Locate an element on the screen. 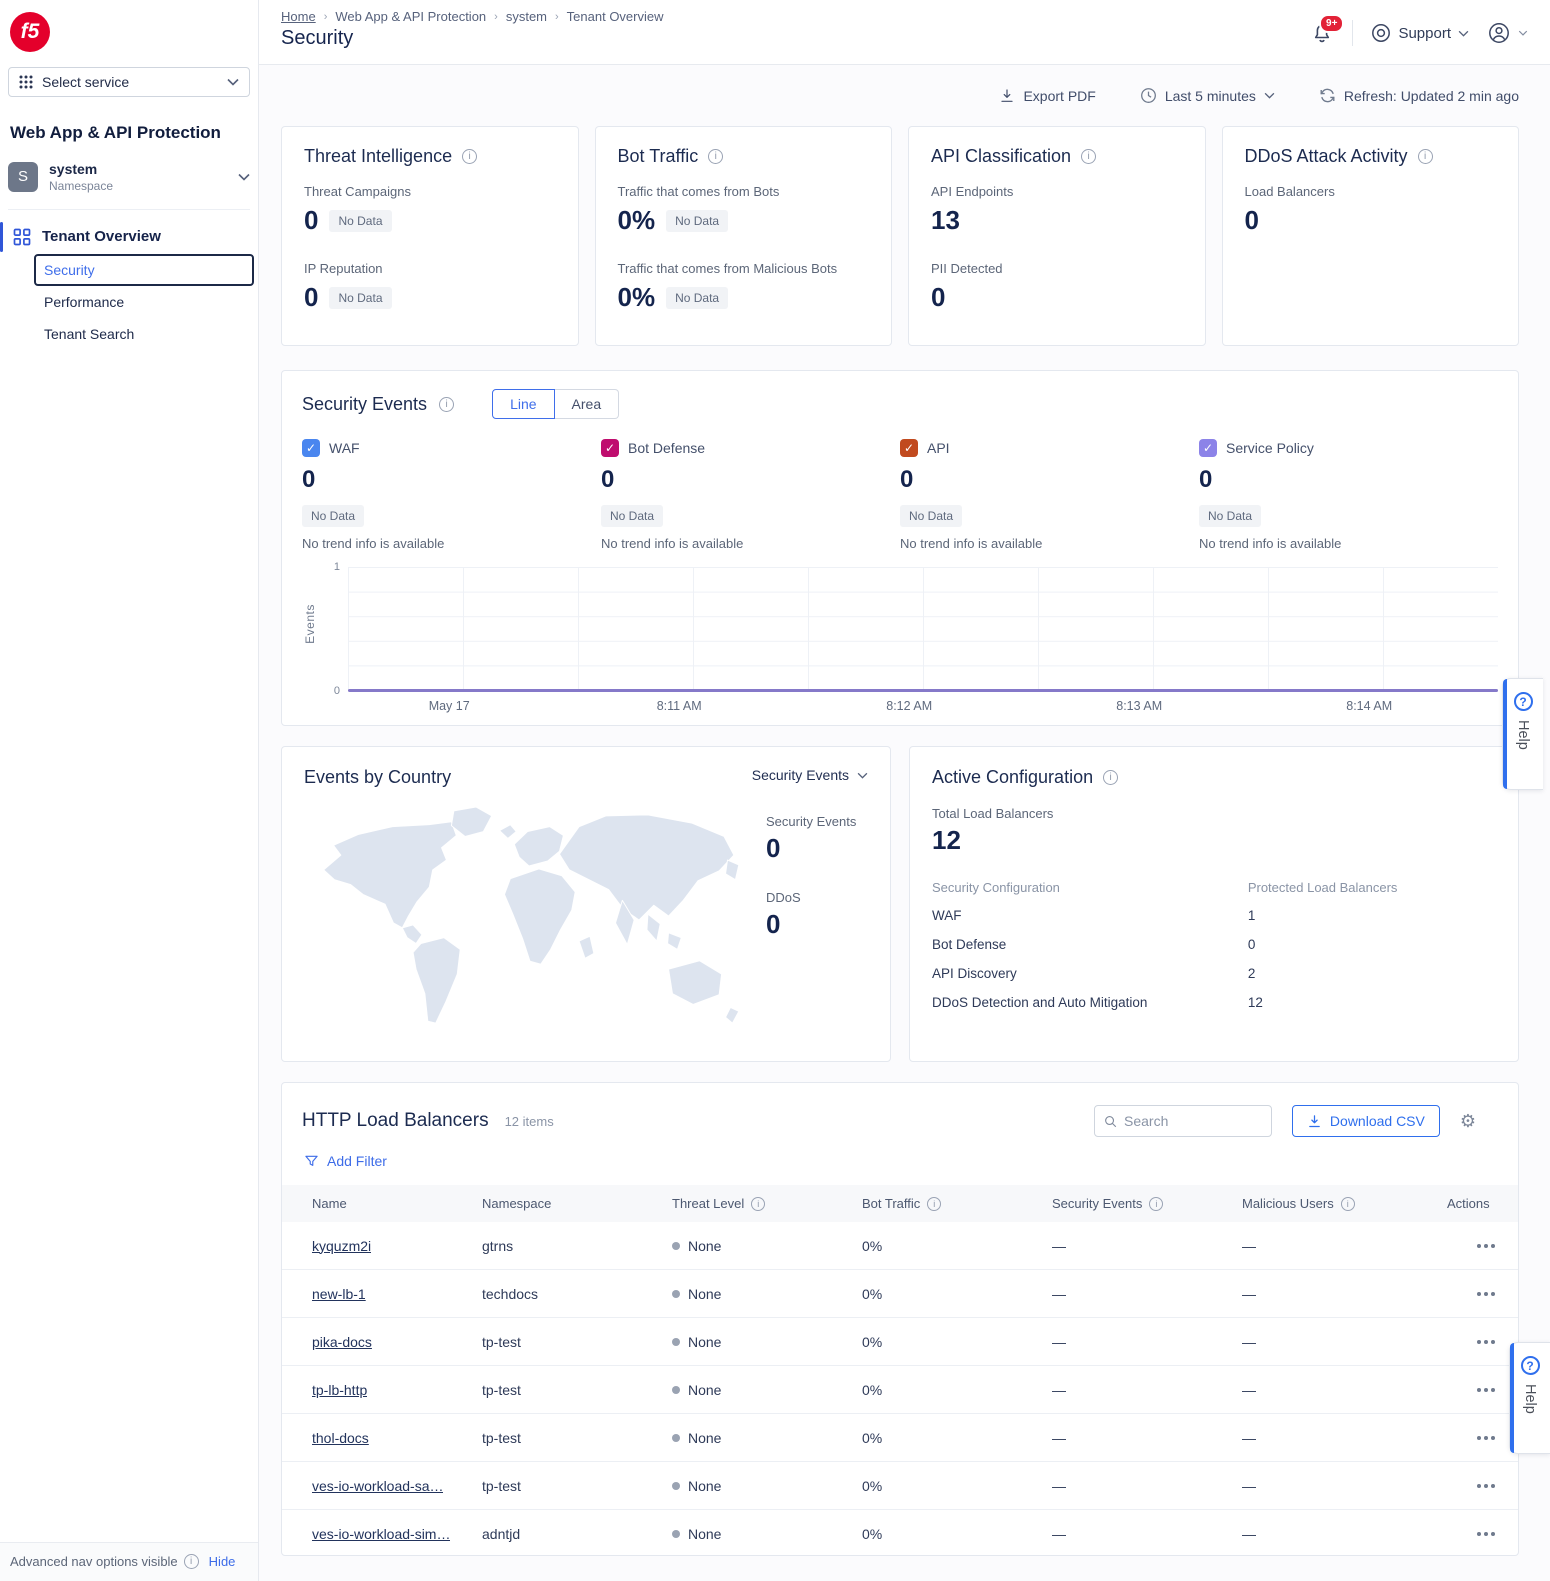 This screenshot has width=1550, height=1581. lb-bot-traffic: 0% is located at coordinates (872, 1245).